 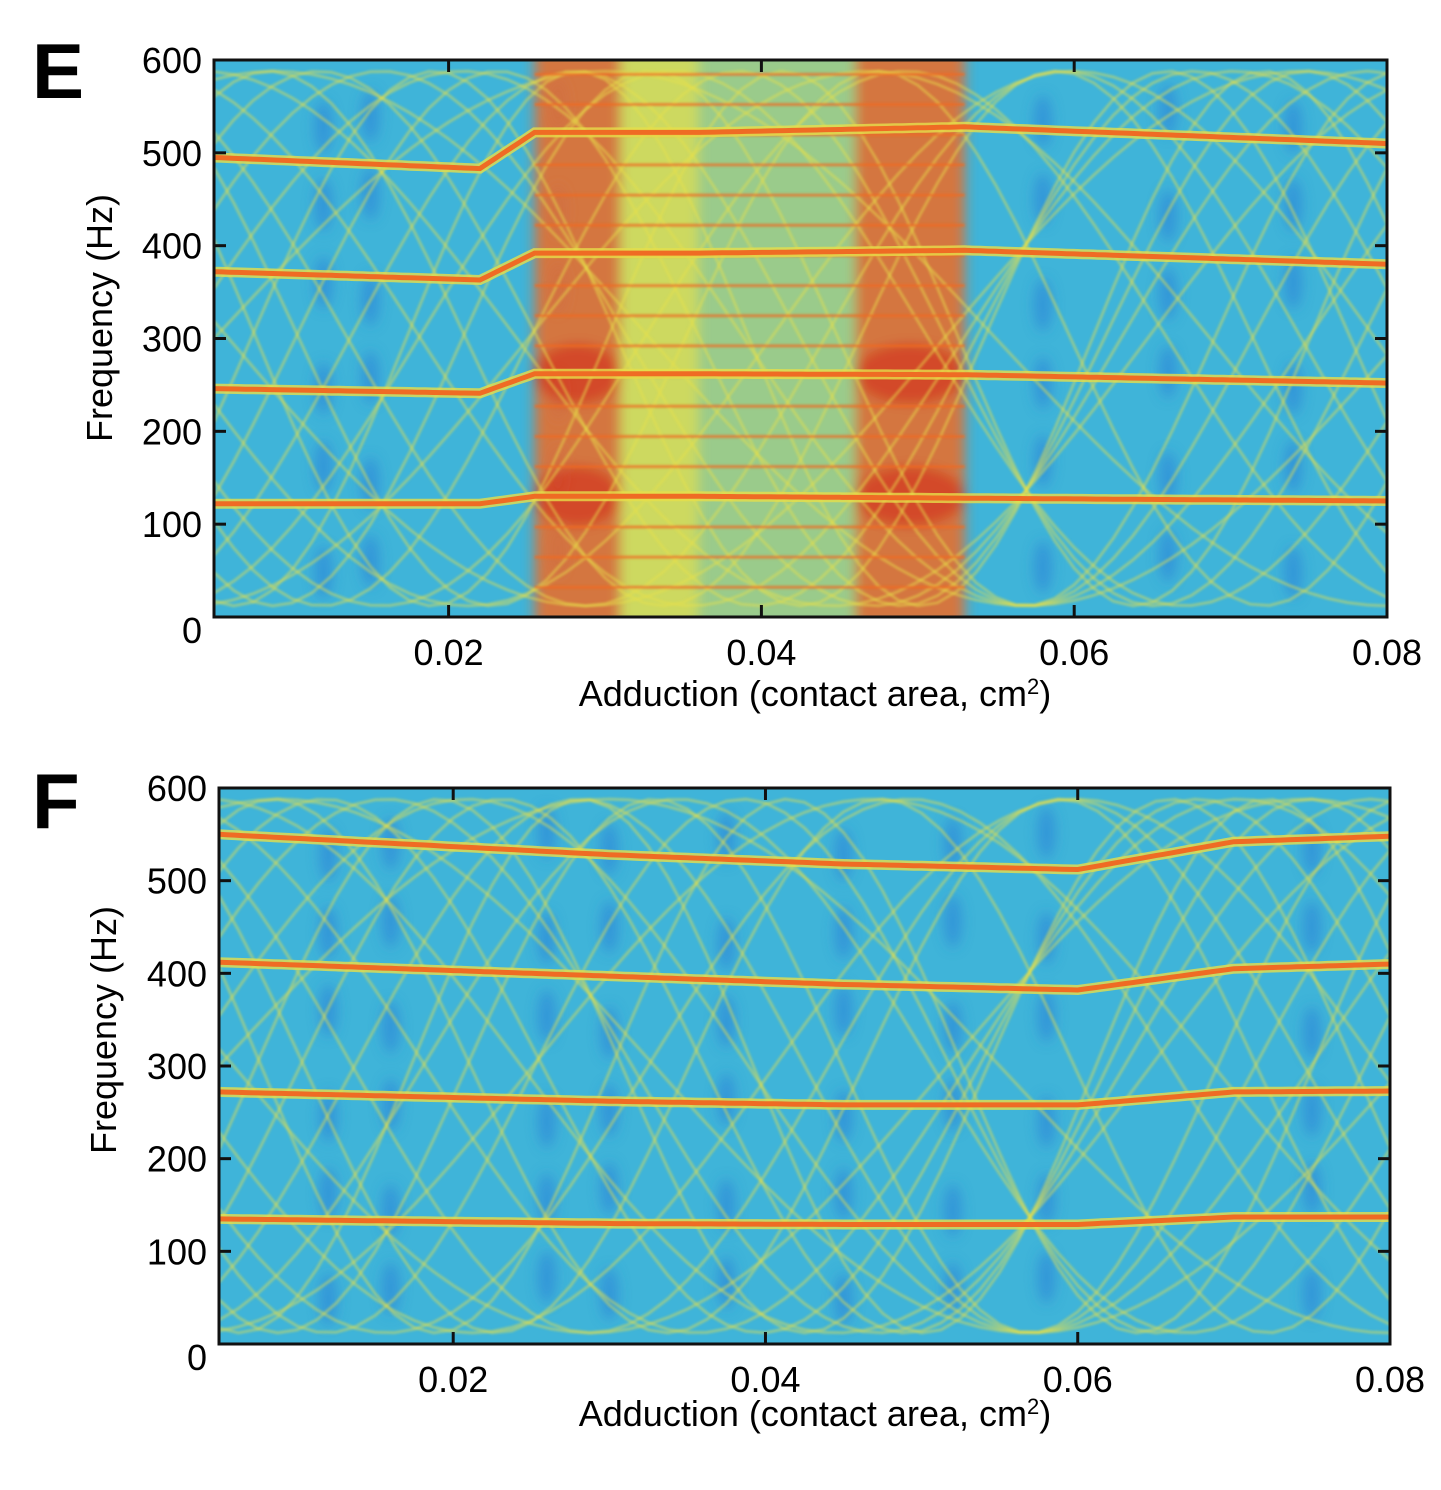 I want to click on y-axis-label-f: Frequency (Hz), so click(x=103, y=1030).